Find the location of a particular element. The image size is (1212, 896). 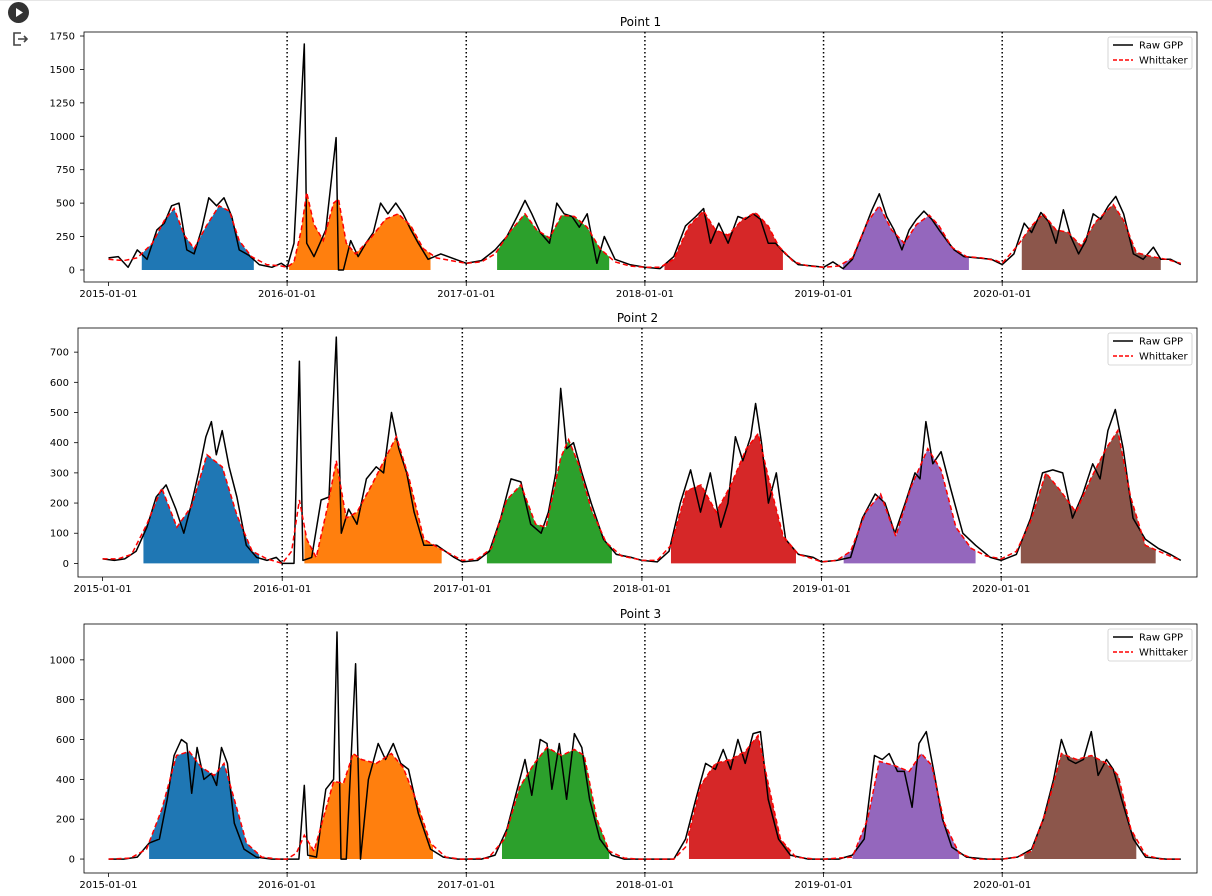

y-tick-label: 1750 is located at coordinates (62, 37).